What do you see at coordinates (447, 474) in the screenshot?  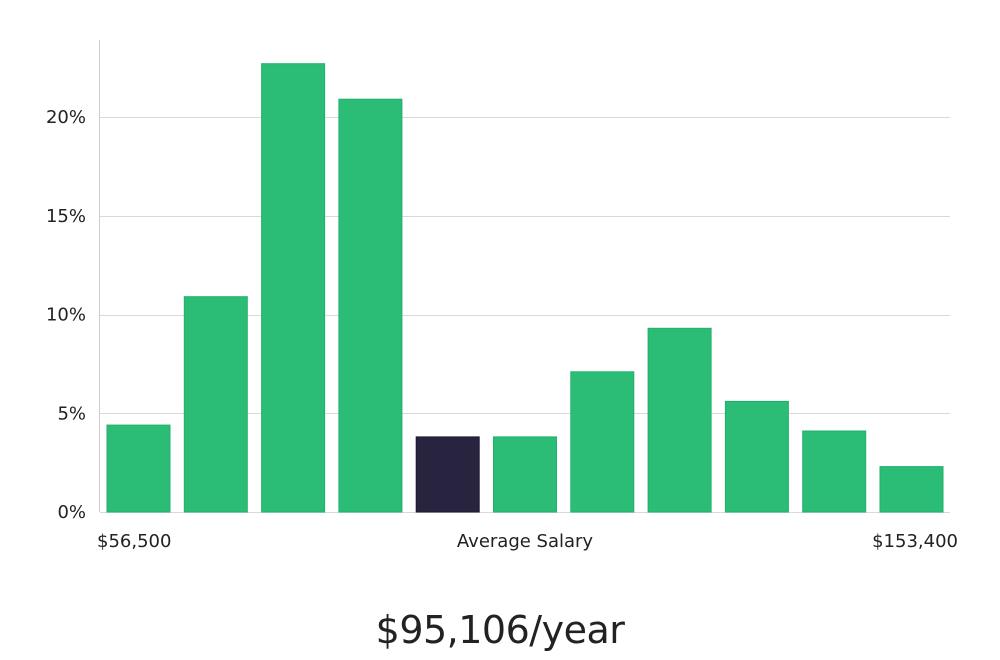 I see `bar-average-salary` at bounding box center [447, 474].